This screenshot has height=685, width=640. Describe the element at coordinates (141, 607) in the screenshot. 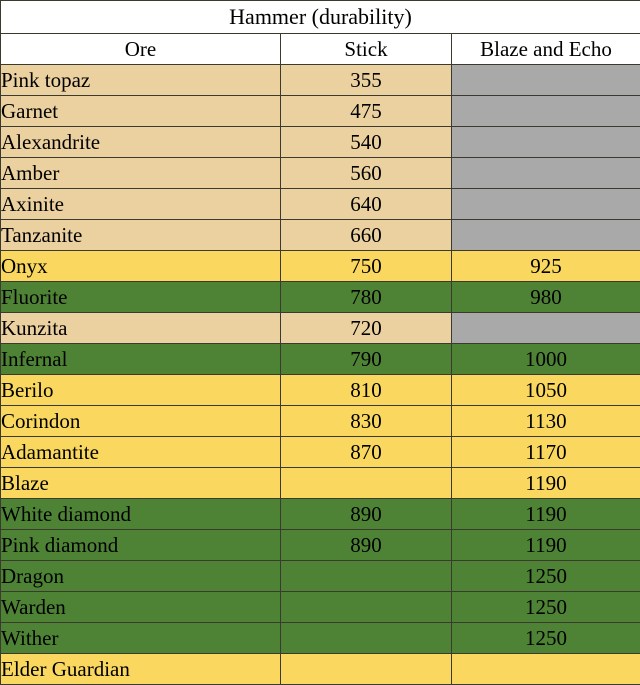

I see `cell-ore: Warden` at that location.